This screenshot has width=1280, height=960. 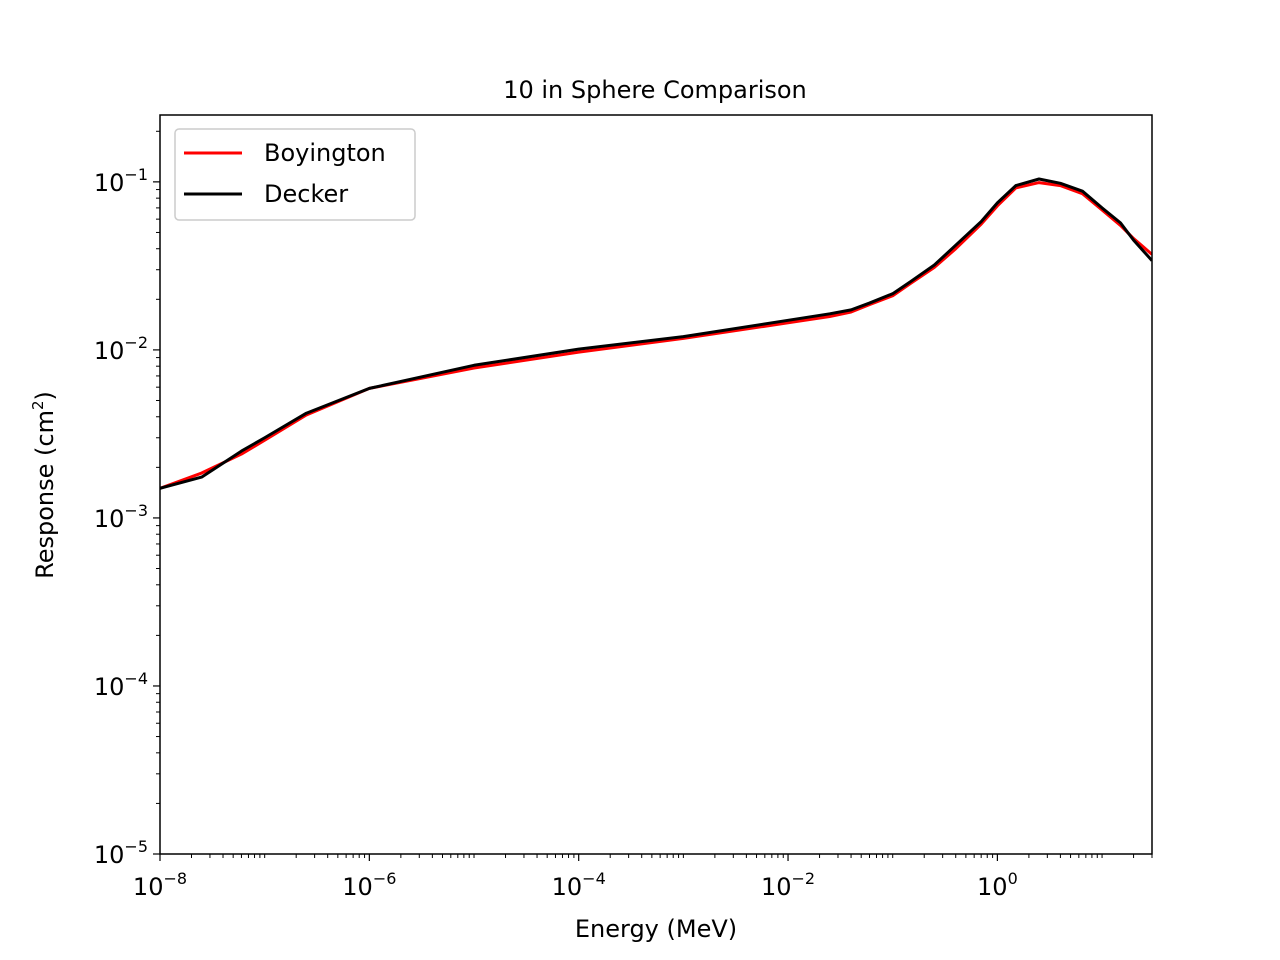 What do you see at coordinates (369, 885) in the screenshot?
I see `x-tick-label: 10⁻⁶` at bounding box center [369, 885].